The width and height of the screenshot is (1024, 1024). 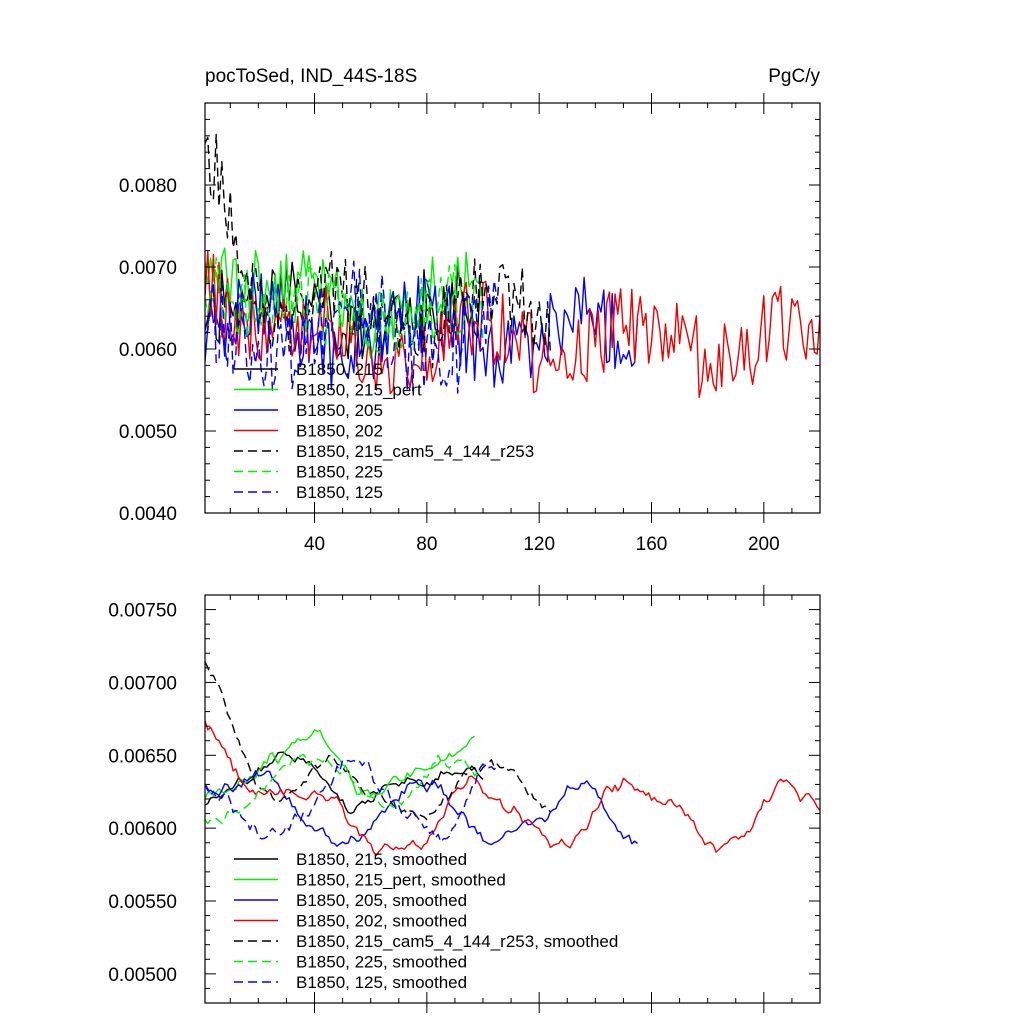 What do you see at coordinates (426, 544) in the screenshot?
I see `x-tick-label: 80` at bounding box center [426, 544].